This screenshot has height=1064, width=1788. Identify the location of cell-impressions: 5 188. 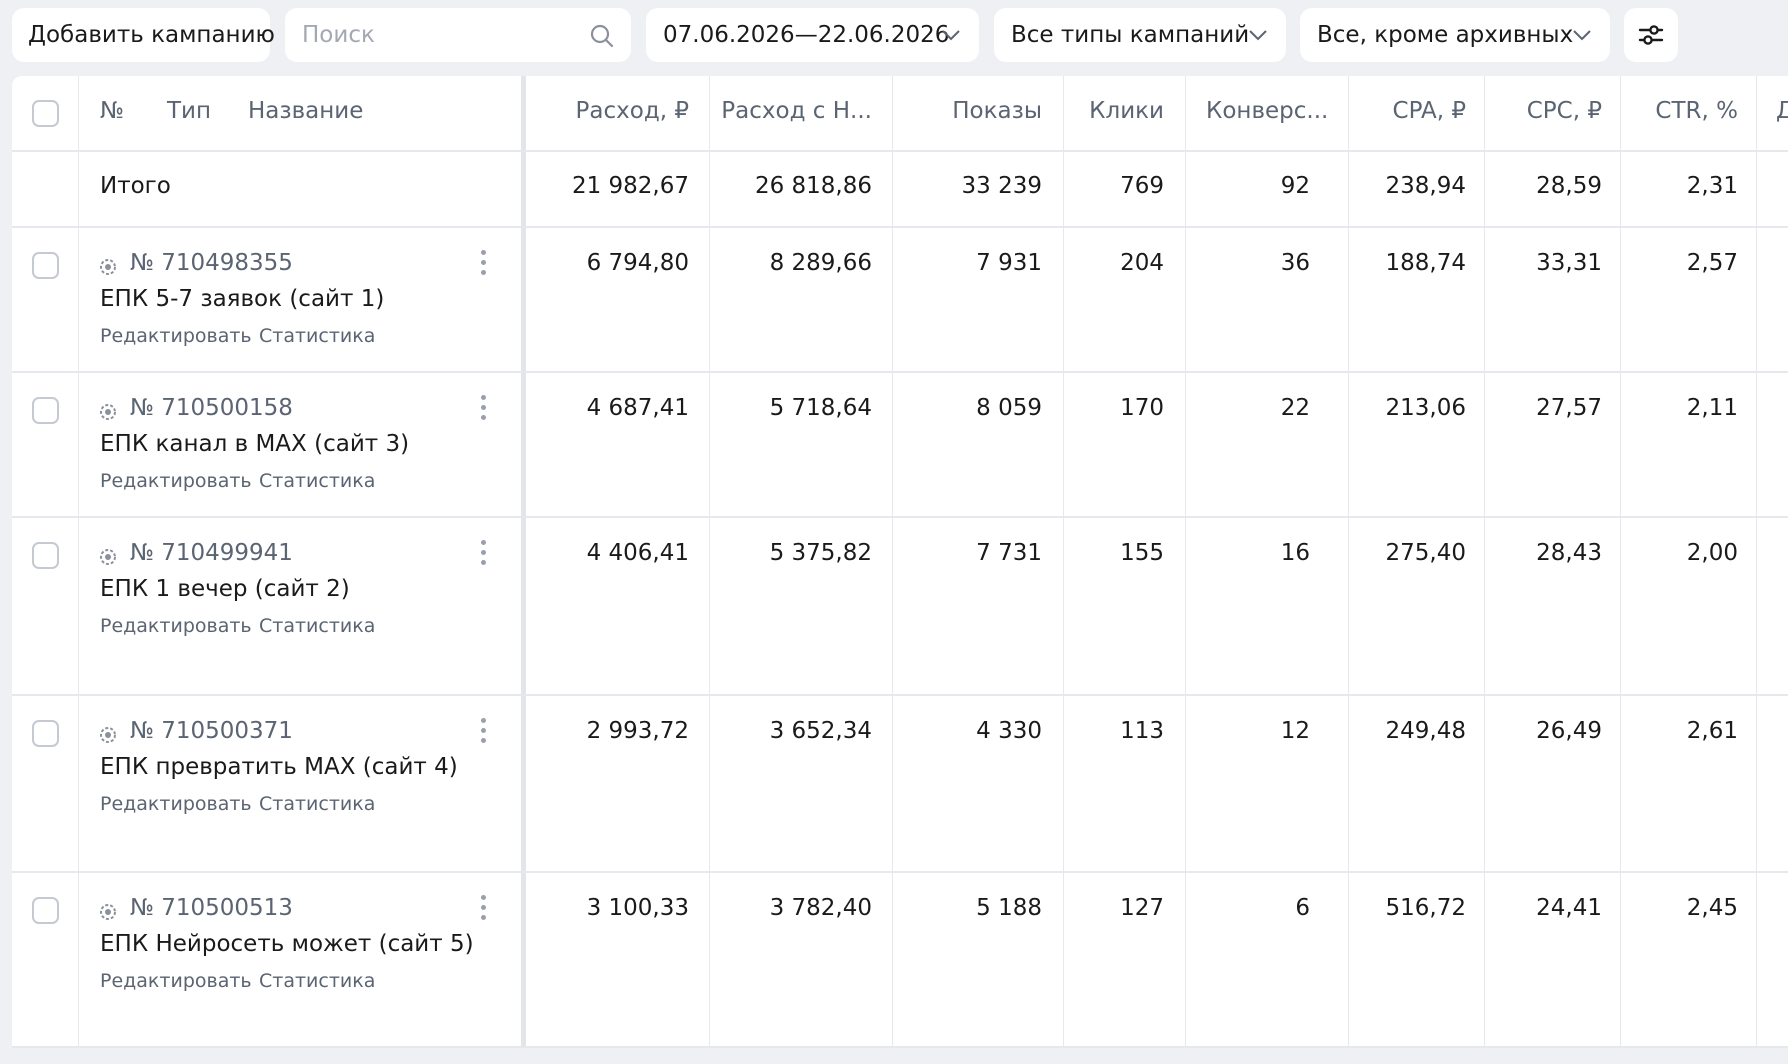
(1009, 908).